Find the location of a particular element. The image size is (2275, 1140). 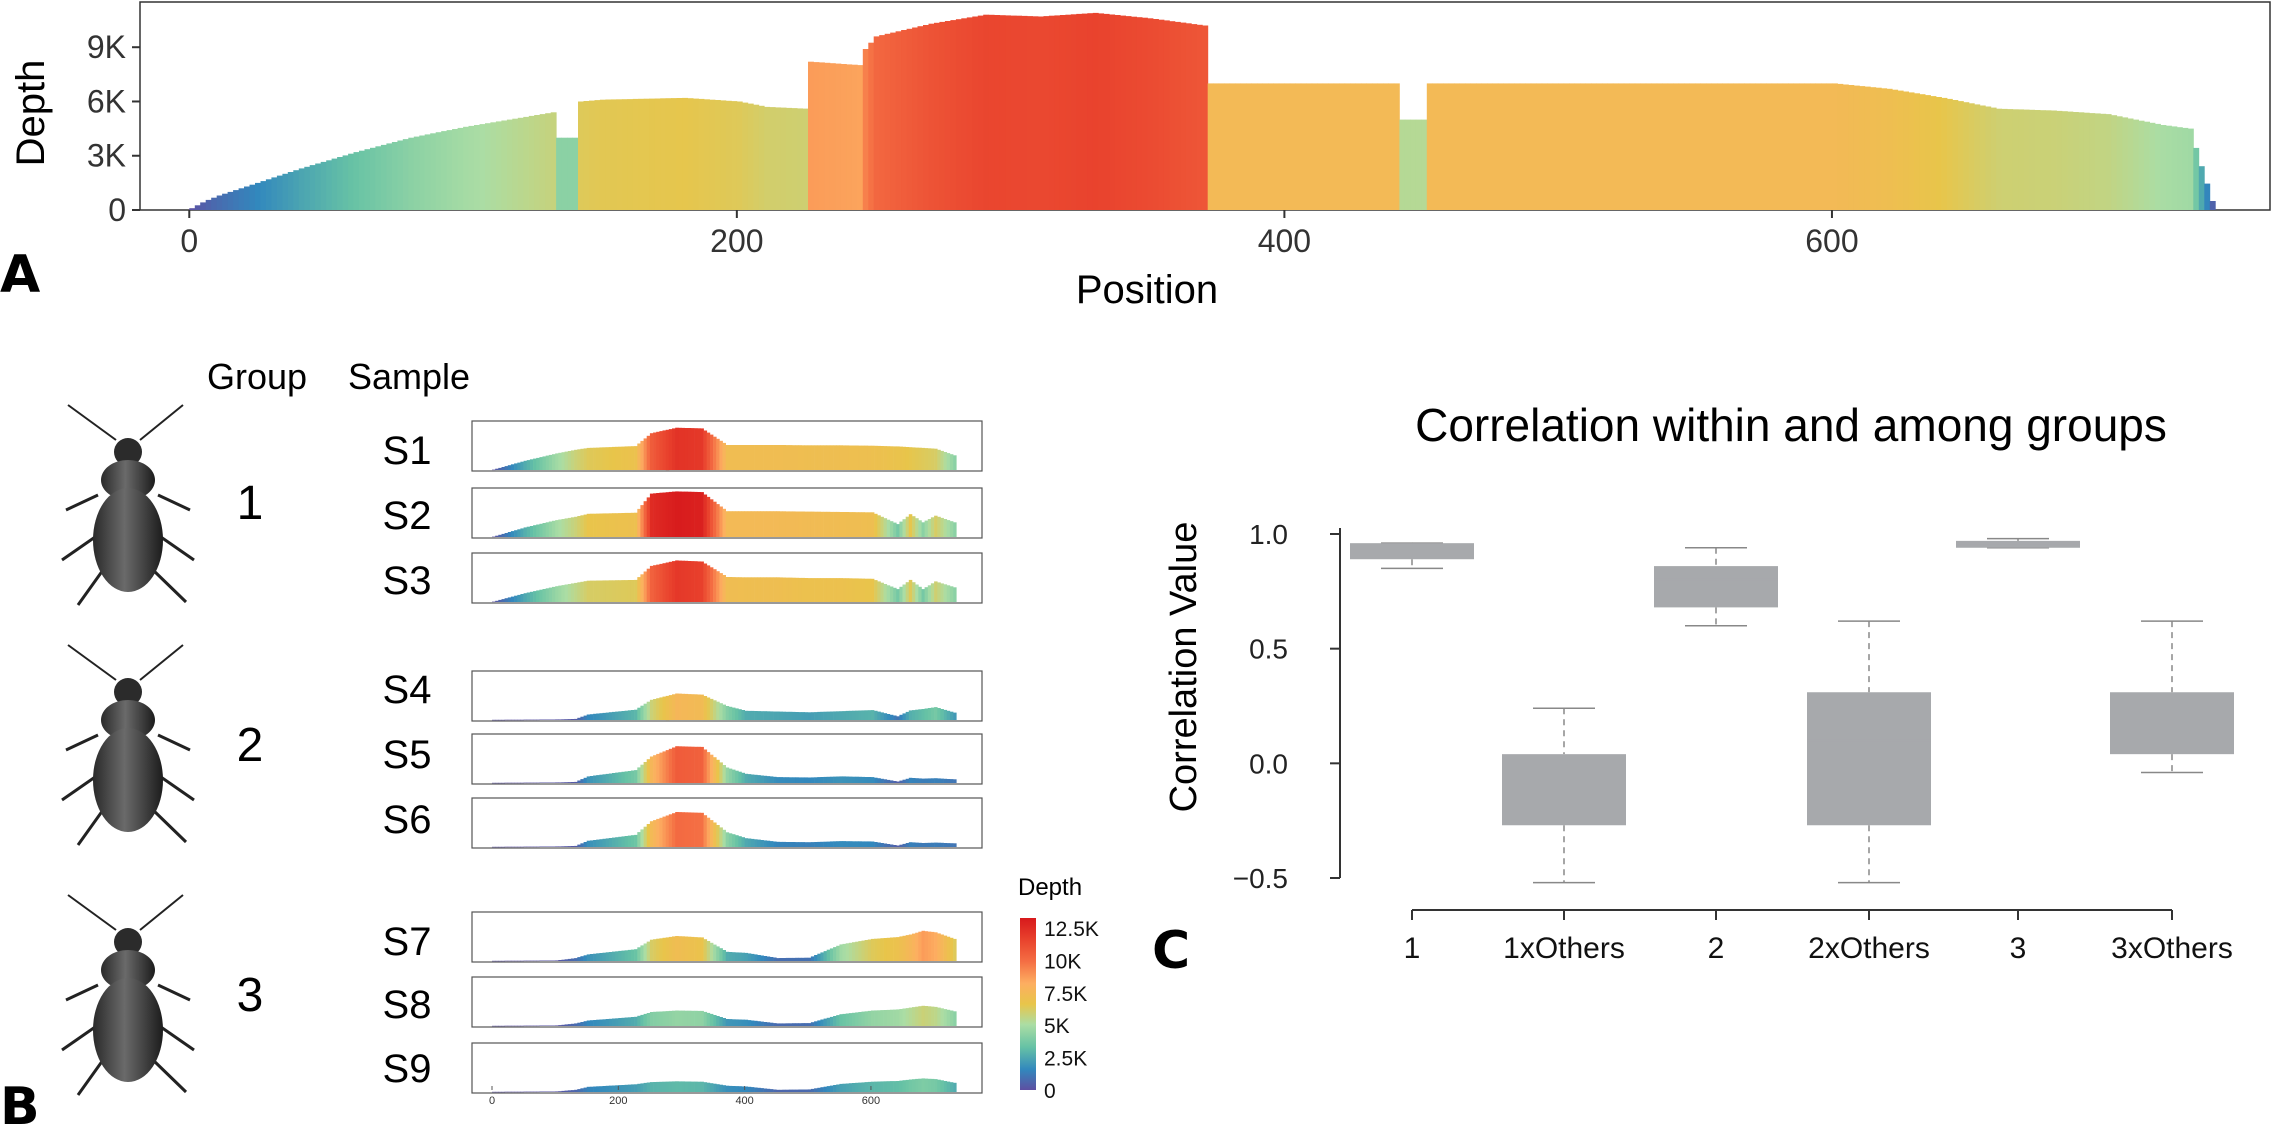

y-tick-label: 3K is located at coordinates (106, 156).